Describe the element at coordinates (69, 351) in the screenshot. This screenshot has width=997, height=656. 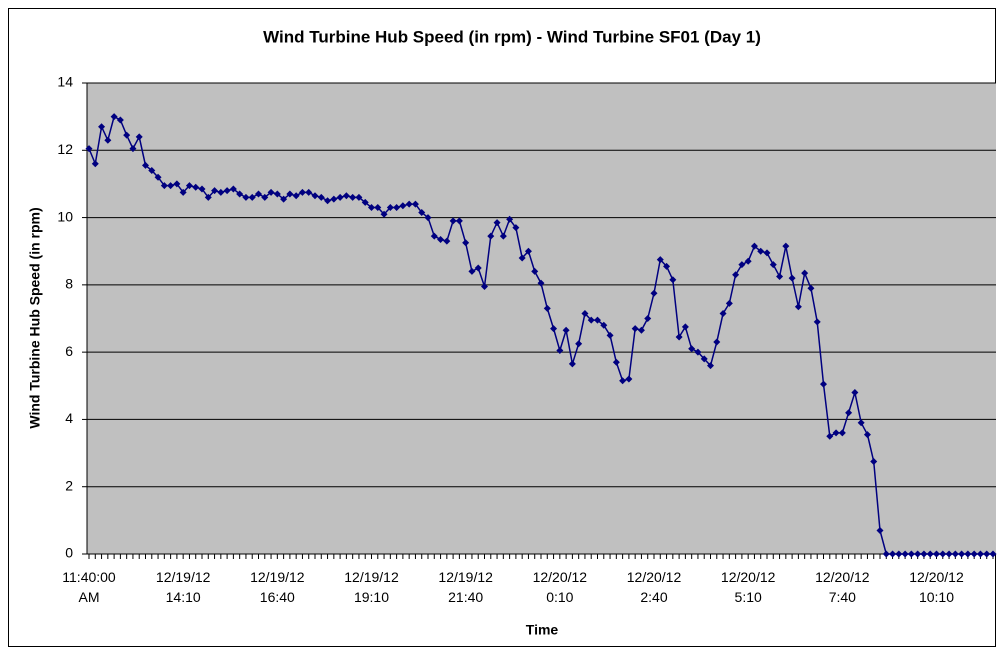
I see `y-tick-label: 6` at that location.